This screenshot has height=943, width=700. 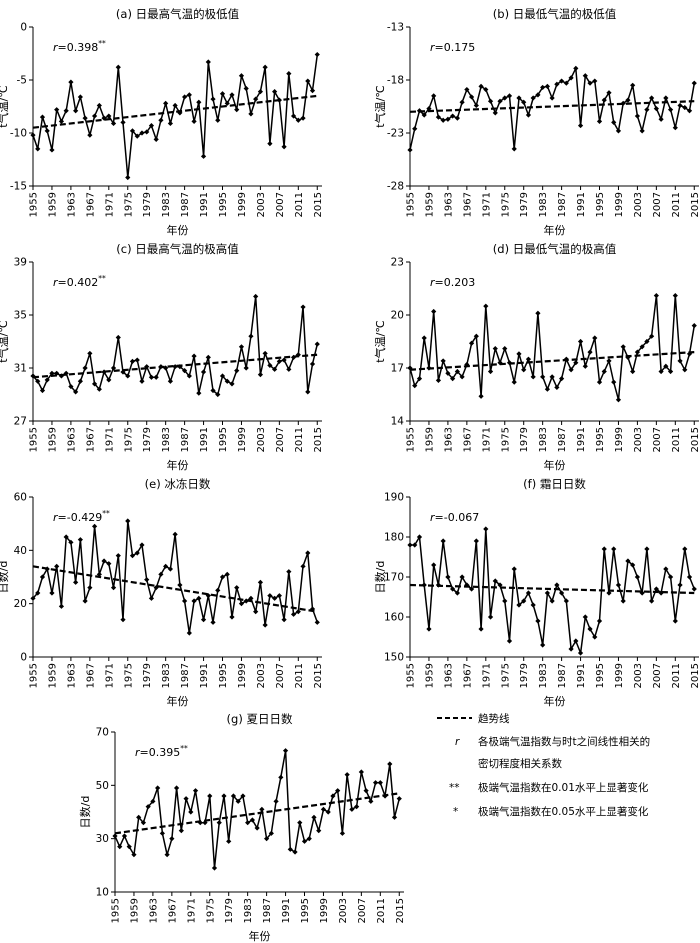 What do you see at coordinates (102, 839) in the screenshot?
I see `y-tick-label: 30` at bounding box center [102, 839].